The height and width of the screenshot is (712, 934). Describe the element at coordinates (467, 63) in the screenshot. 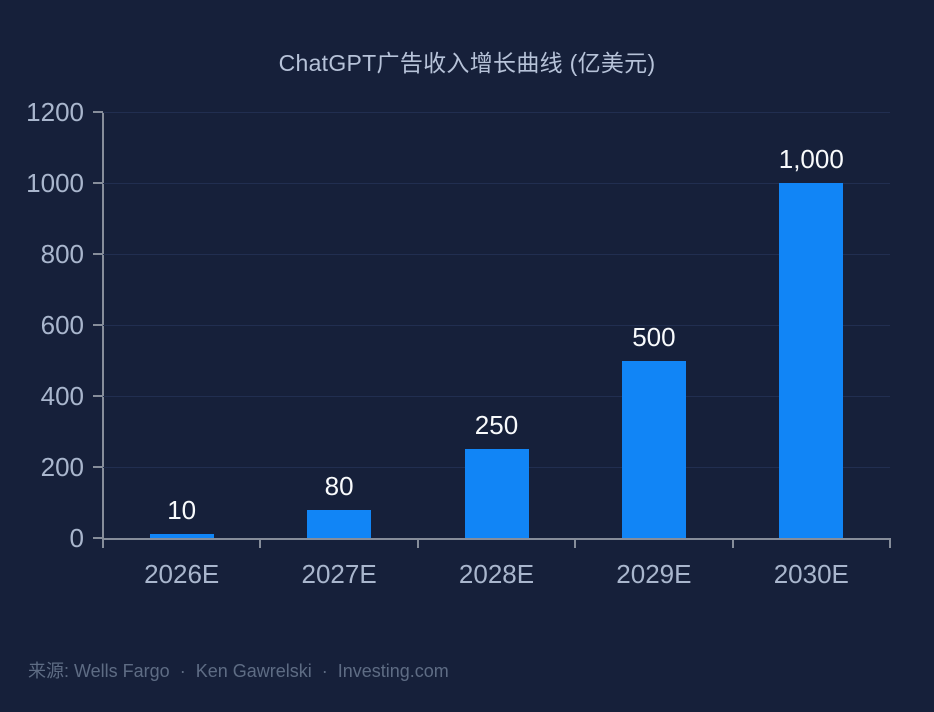

I see `chart-title: ChatGPT广告收入增长曲线 (亿美元)` at that location.